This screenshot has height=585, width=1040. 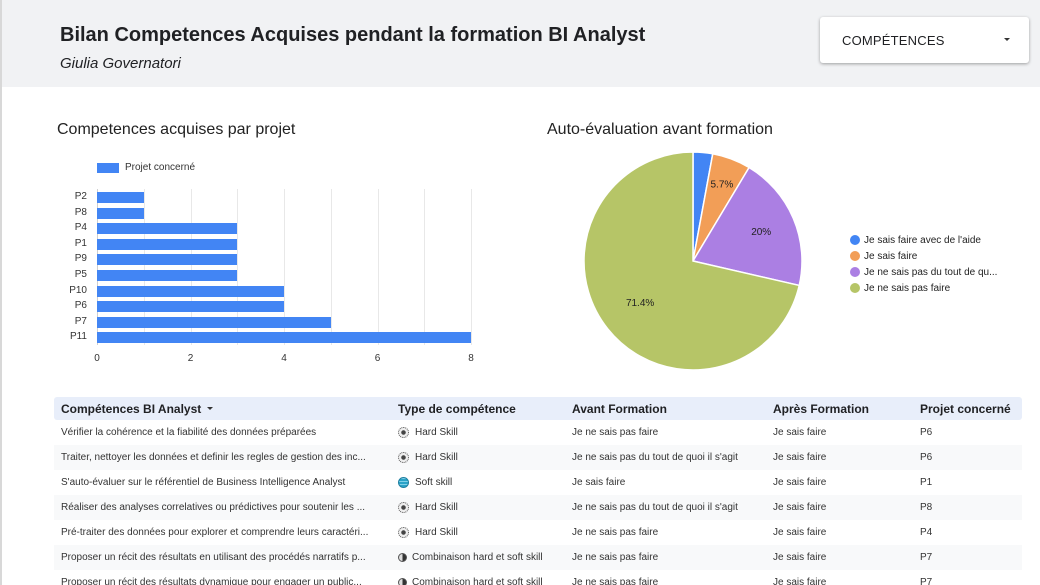 I want to click on bar-category-label: P6, so click(x=80, y=306).